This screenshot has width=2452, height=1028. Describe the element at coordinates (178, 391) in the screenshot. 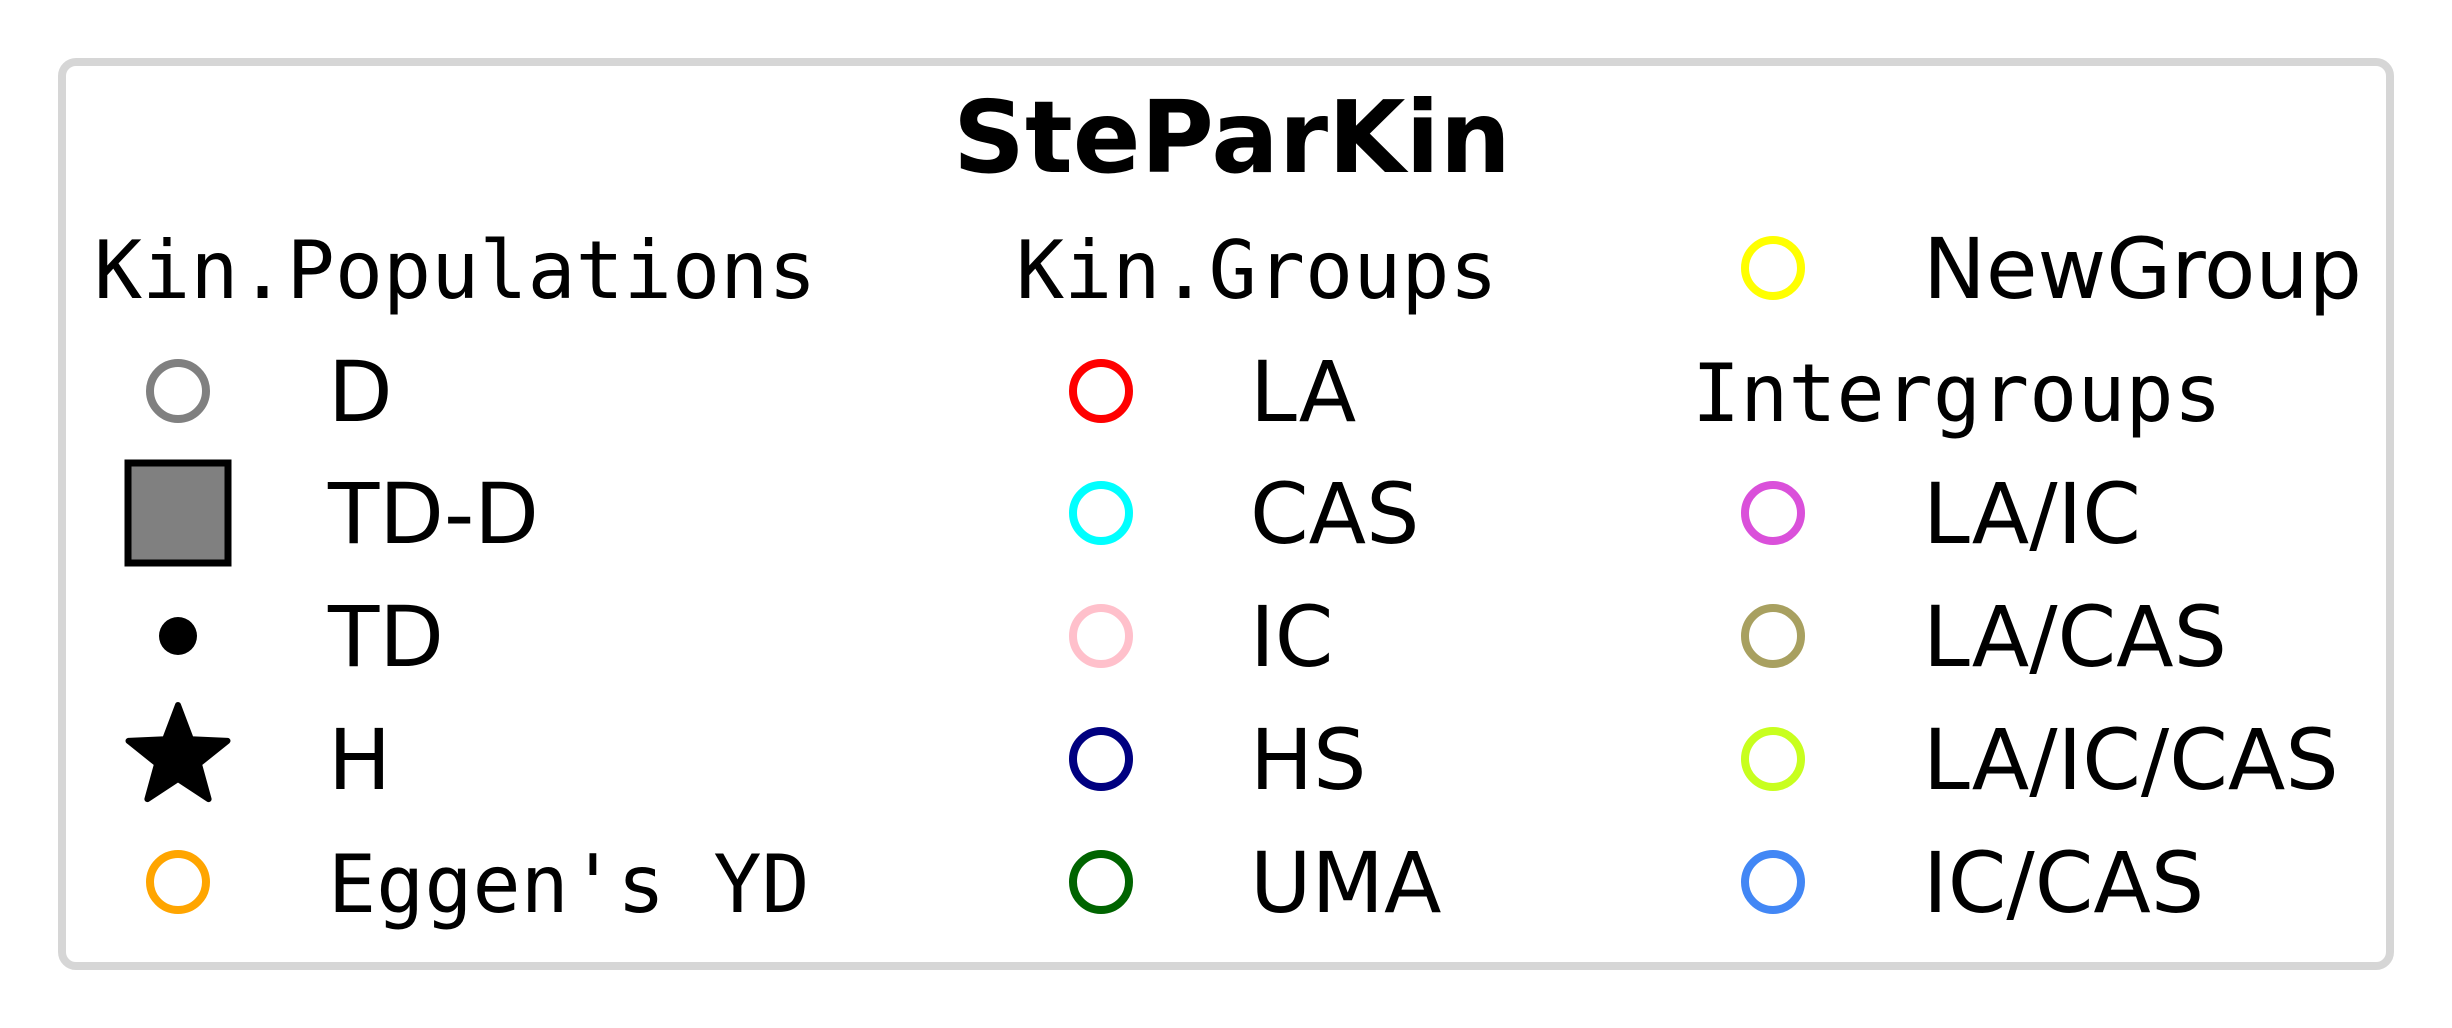

I see `legend-marker-d` at that location.